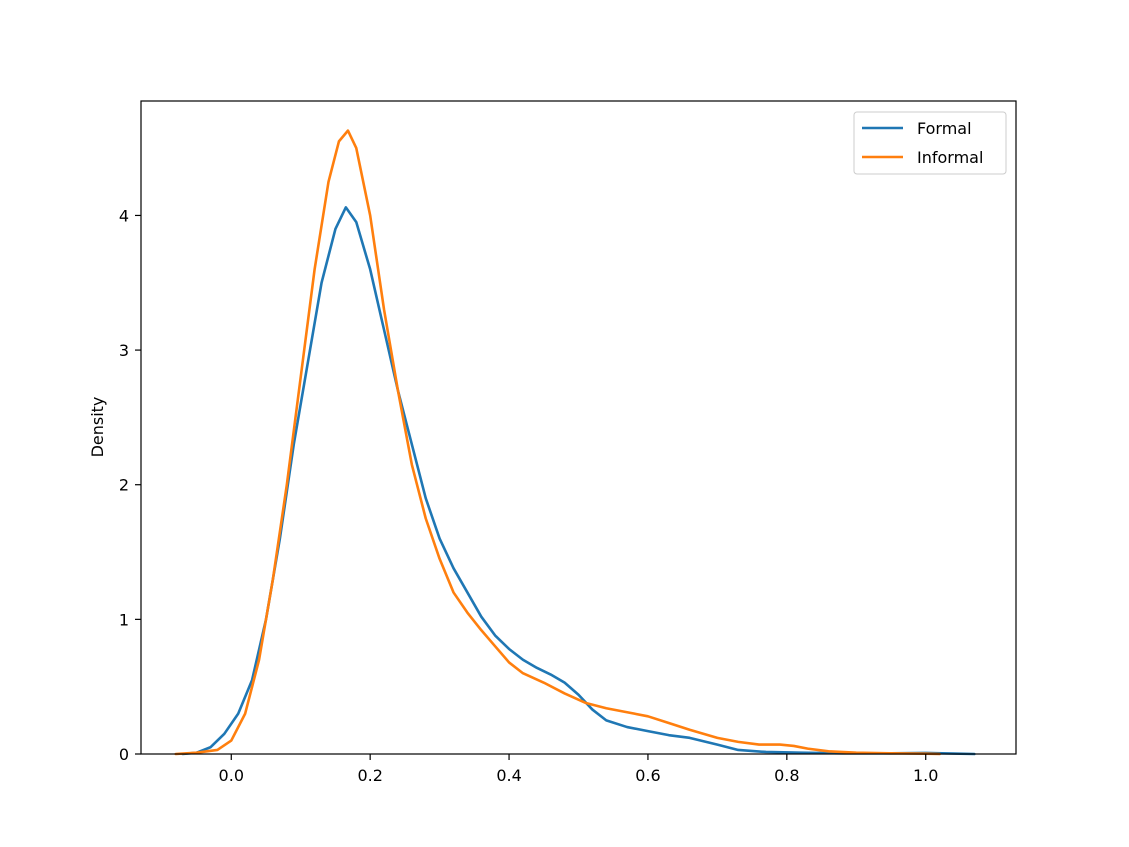 This screenshot has width=1129, height=847. I want to click on x-tick-label: 0.2, so click(369, 775).